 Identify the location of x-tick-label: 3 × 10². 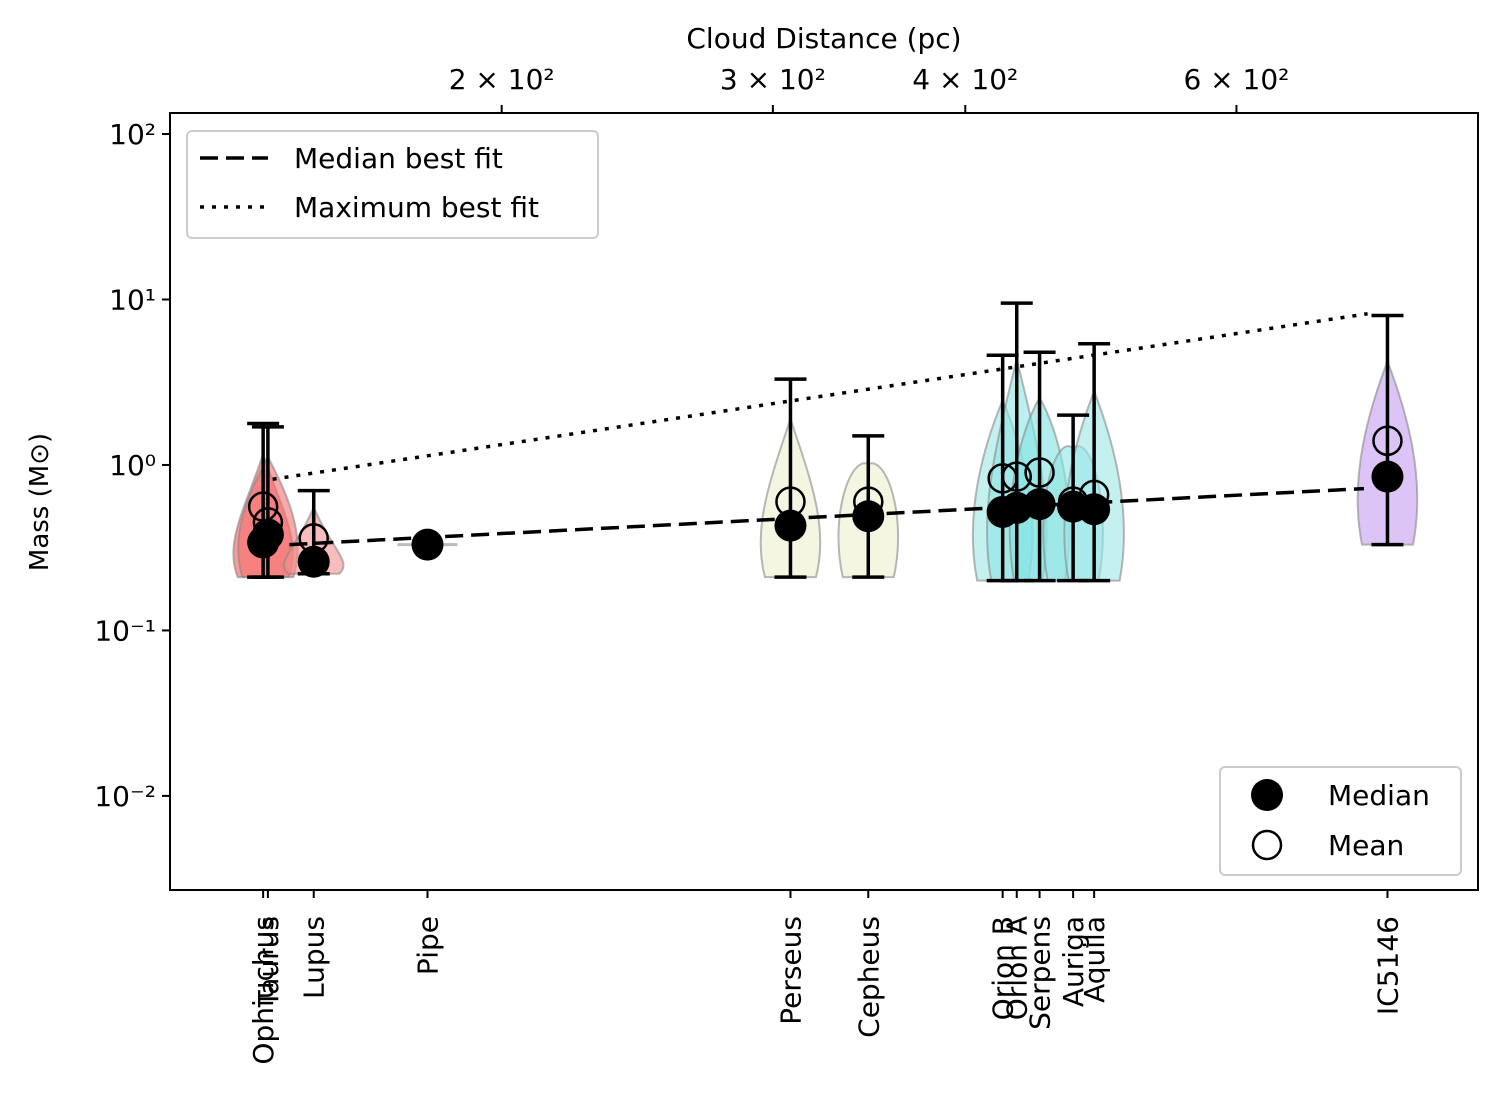
(773, 79).